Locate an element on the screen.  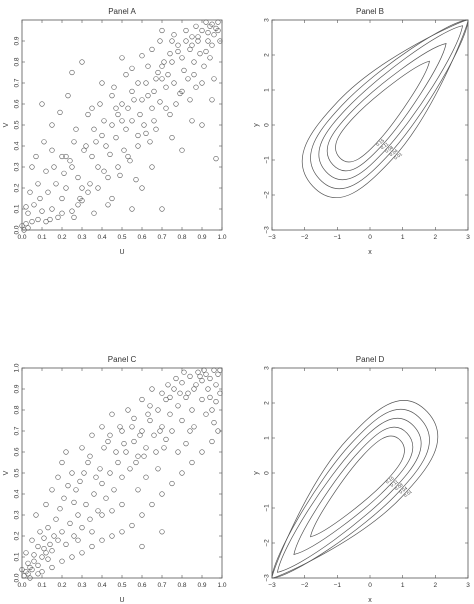
contour-level-label: 0.08 is located at coordinates (389, 148).